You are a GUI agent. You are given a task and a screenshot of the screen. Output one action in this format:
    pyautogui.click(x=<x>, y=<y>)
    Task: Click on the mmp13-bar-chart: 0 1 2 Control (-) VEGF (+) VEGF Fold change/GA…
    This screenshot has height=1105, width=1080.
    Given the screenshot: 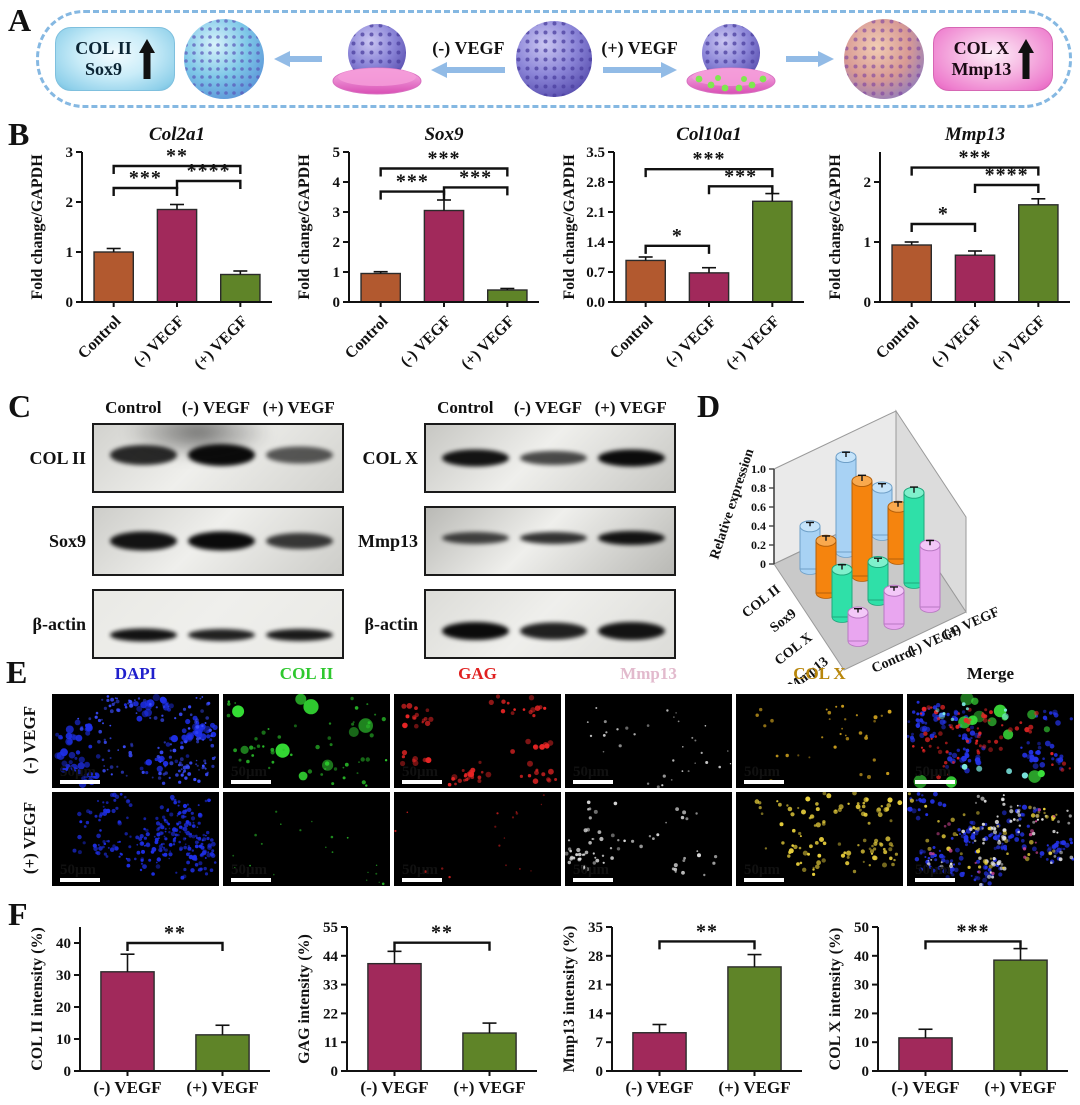 What is the action you would take?
    pyautogui.click(x=951, y=253)
    